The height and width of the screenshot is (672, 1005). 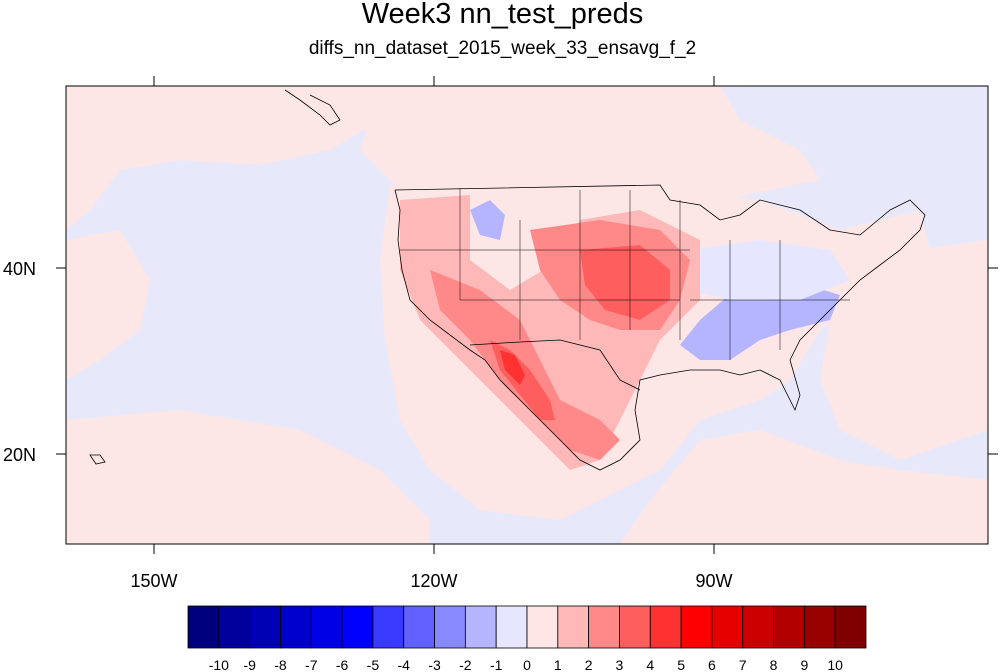 What do you see at coordinates (228, 158) in the screenshot?
I see `anomaly-region-north-pacific` at bounding box center [228, 158].